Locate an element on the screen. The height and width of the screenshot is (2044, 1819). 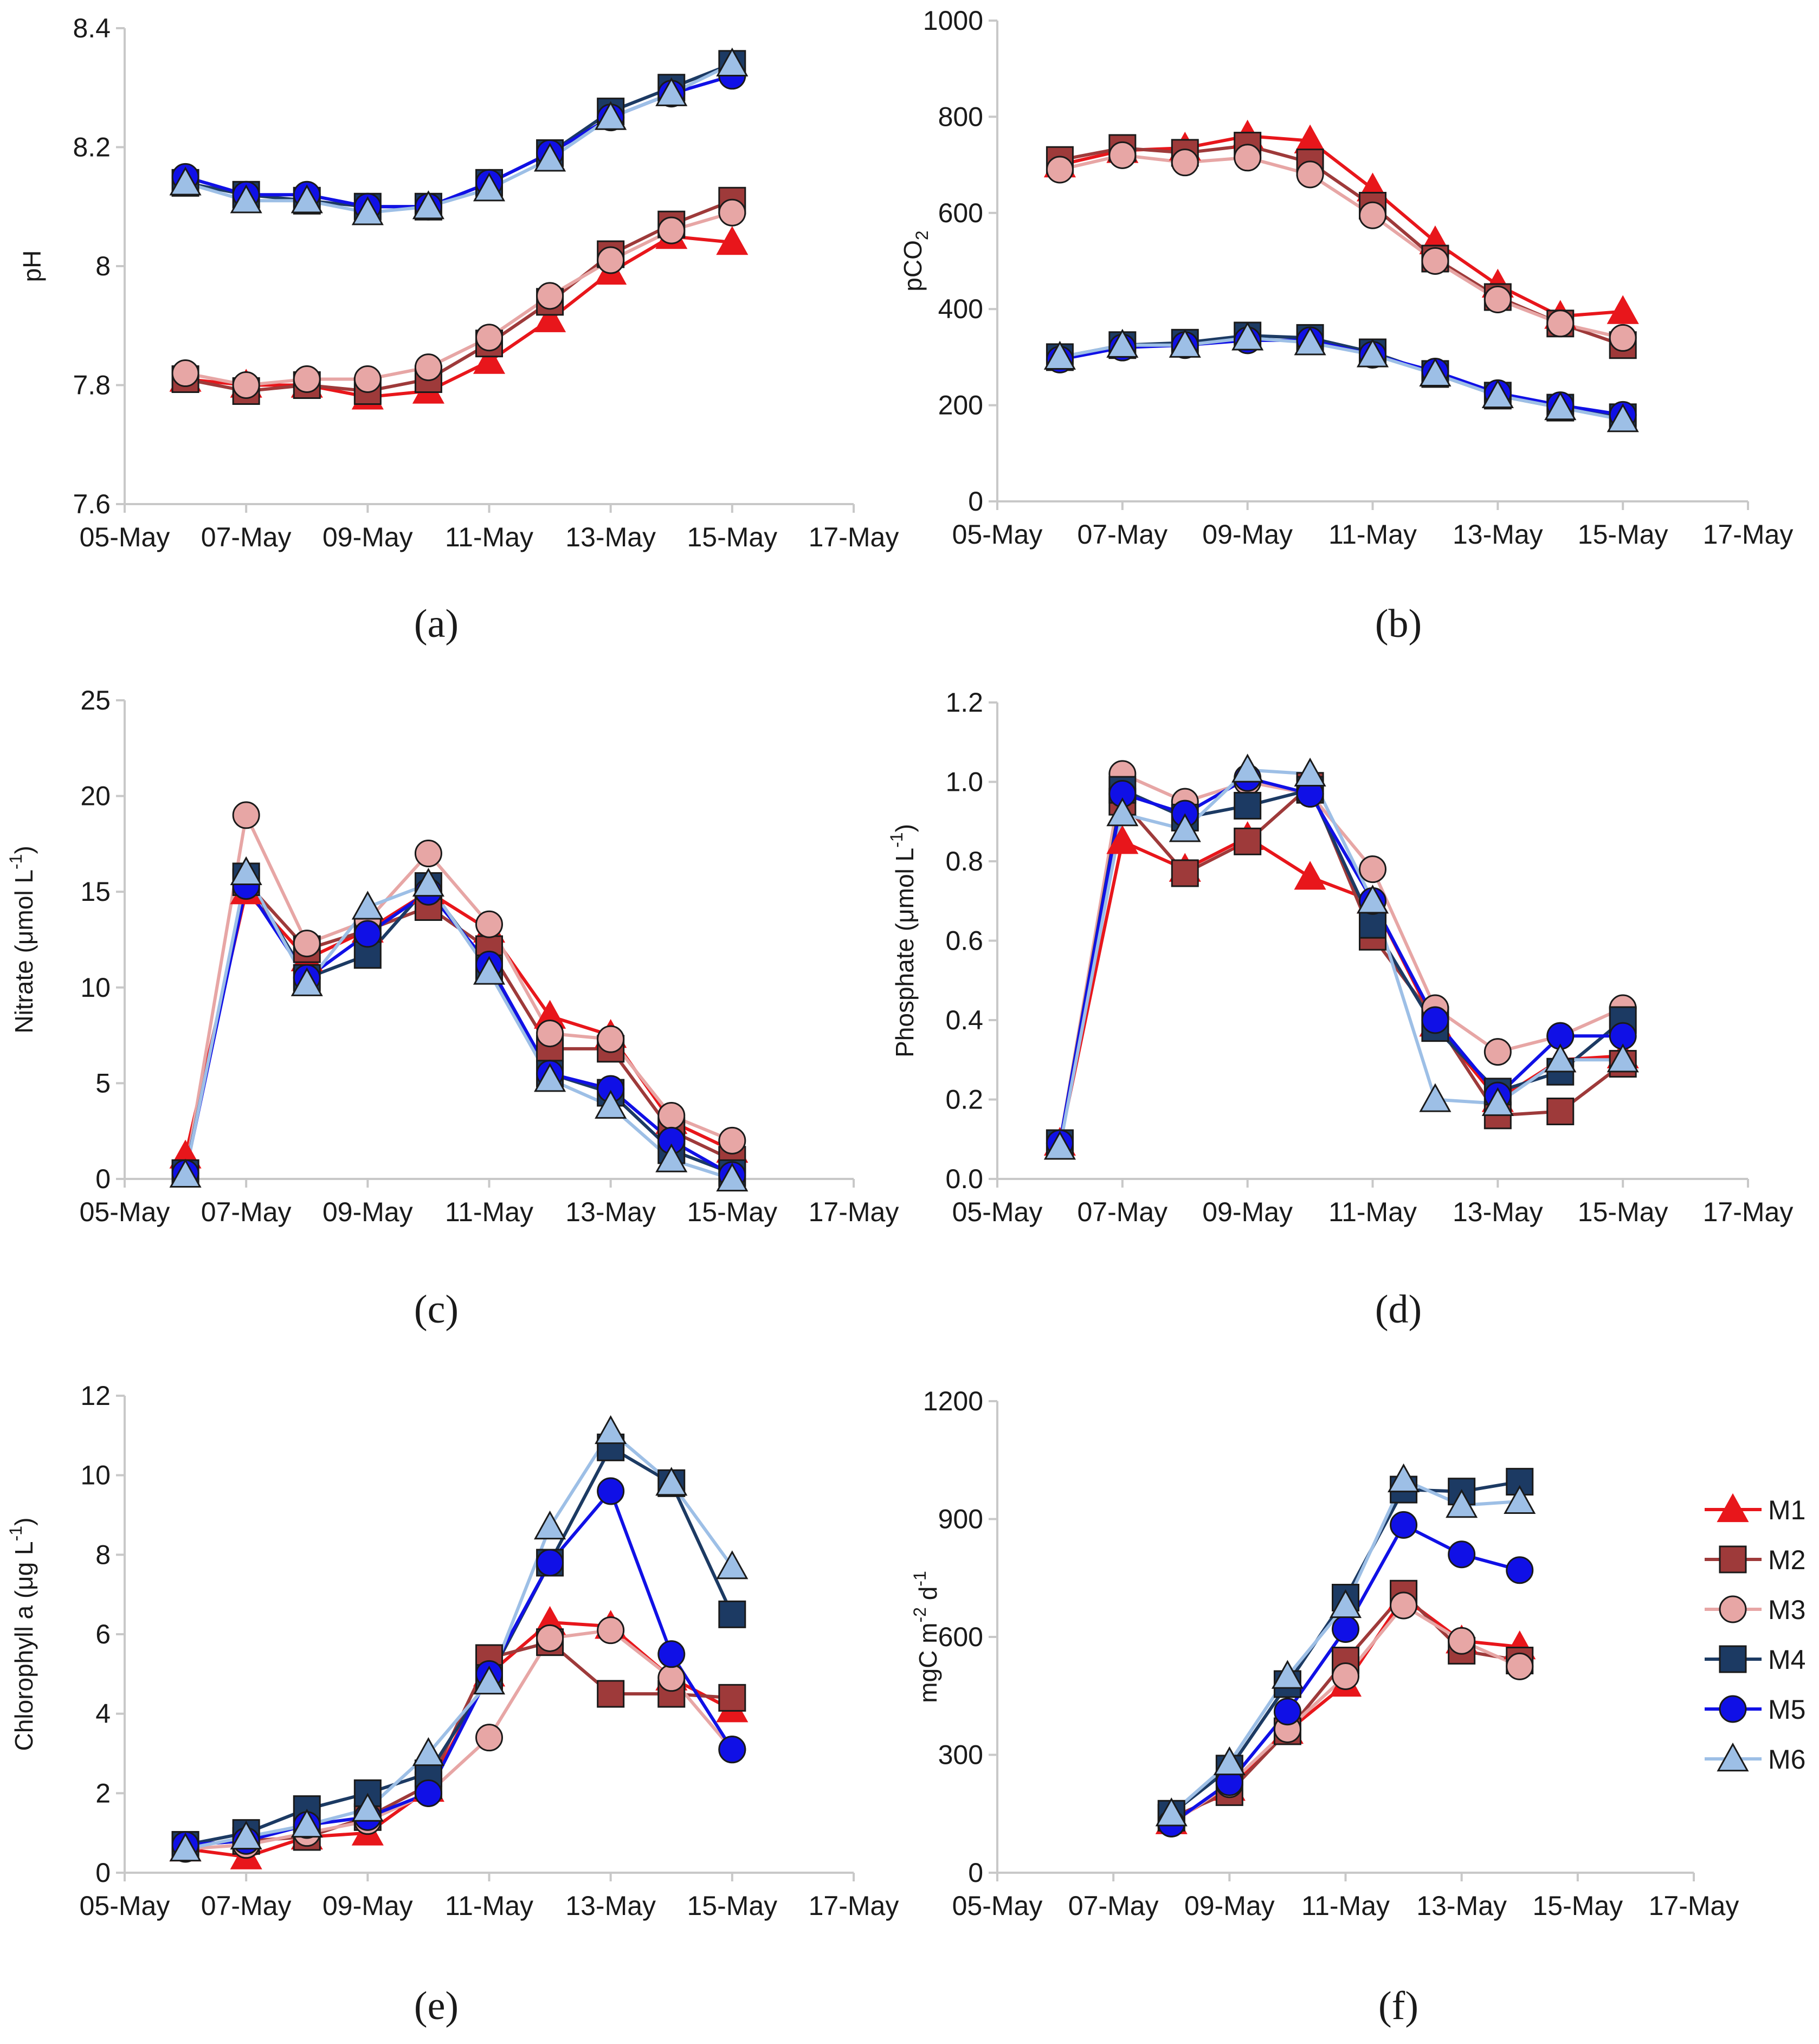
y-tick-label: 0.2 is located at coordinates (964, 1100).